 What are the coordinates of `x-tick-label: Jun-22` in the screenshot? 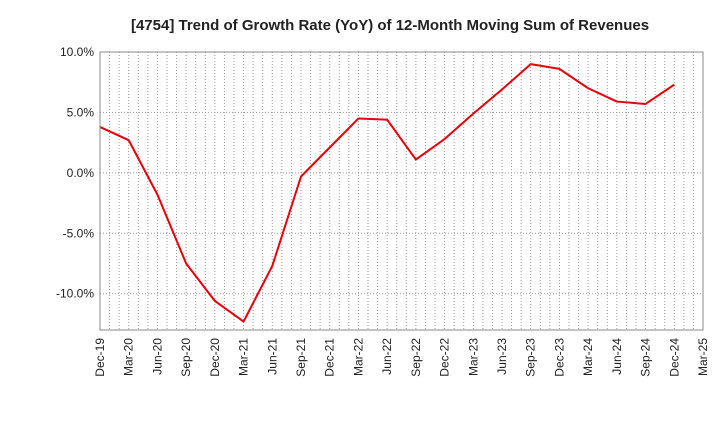 It's located at (387, 356).